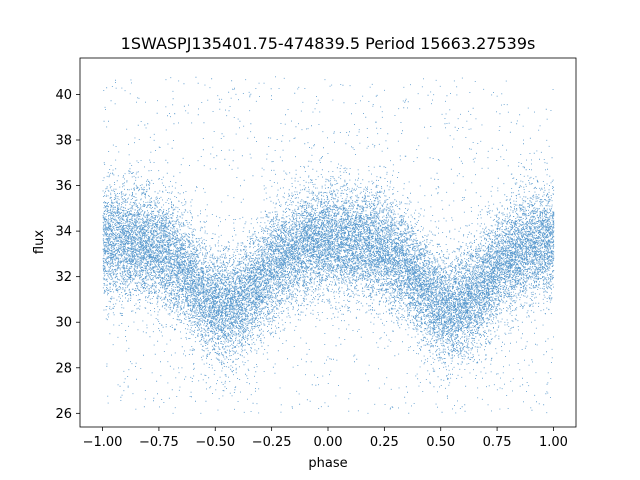 Image resolution: width=640 pixels, height=480 pixels. What do you see at coordinates (384, 442) in the screenshot?
I see `x-tick-label: 0.25` at bounding box center [384, 442].